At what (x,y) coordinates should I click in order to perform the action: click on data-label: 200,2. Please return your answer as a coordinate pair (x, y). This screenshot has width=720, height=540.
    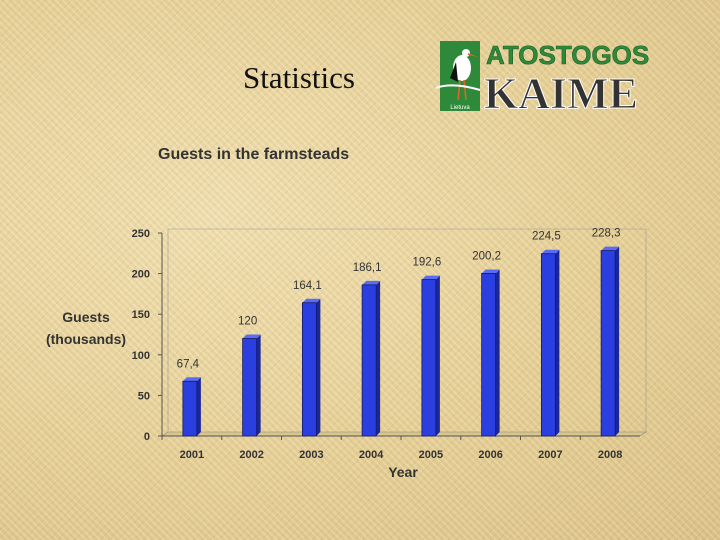
    Looking at the image, I should click on (486, 256).